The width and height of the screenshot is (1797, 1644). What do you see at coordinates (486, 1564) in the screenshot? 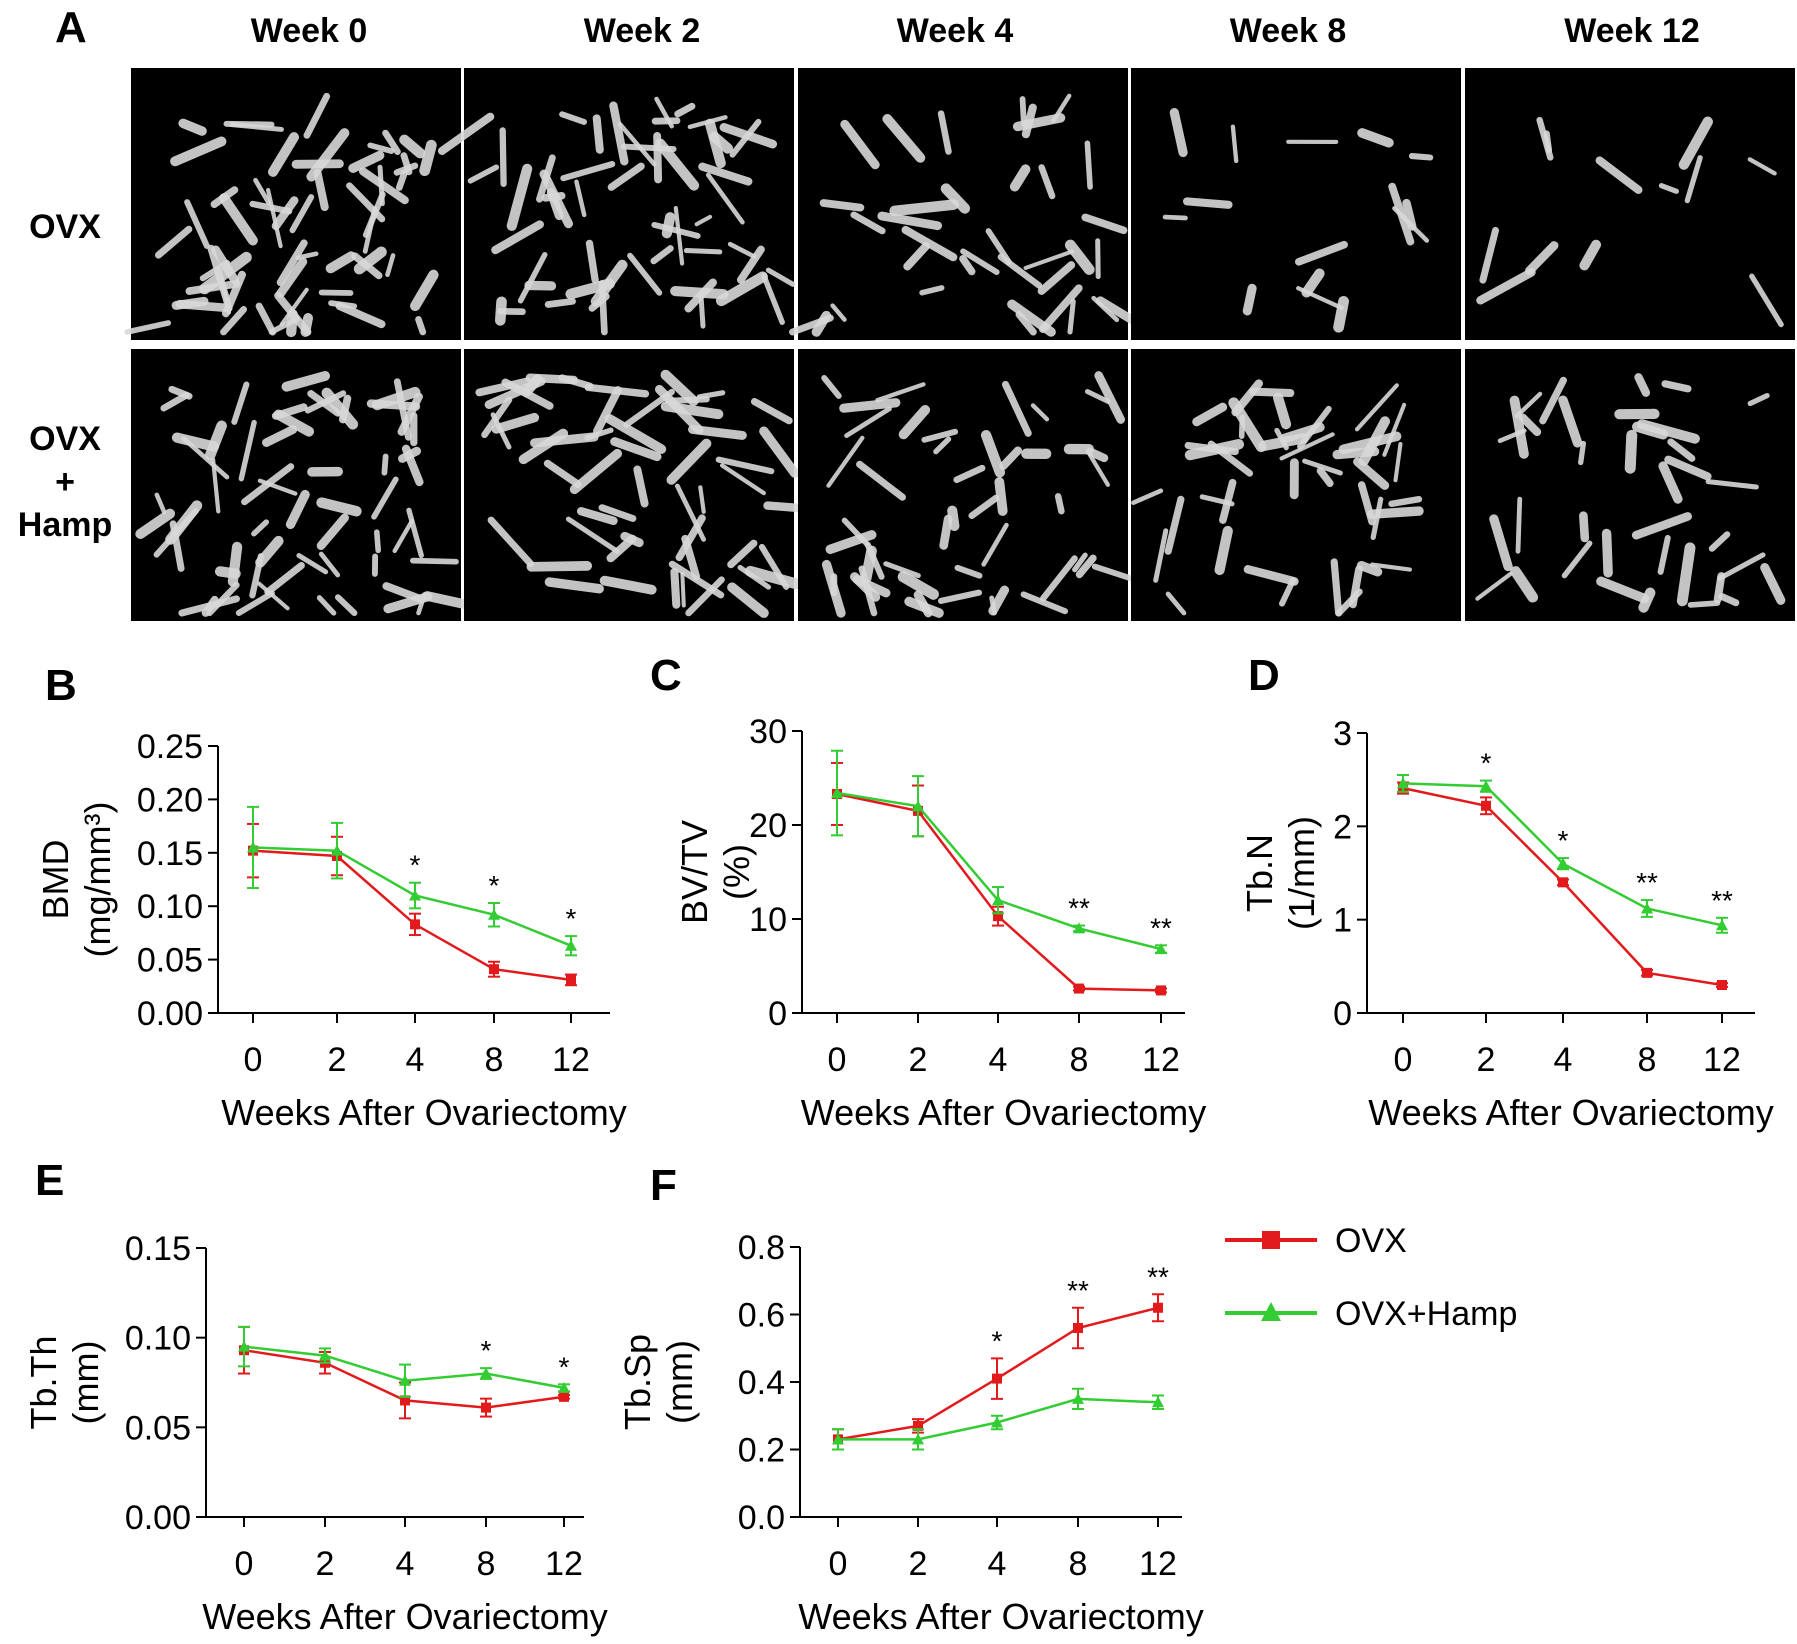
I see `x-tick-label: 8` at bounding box center [486, 1564].